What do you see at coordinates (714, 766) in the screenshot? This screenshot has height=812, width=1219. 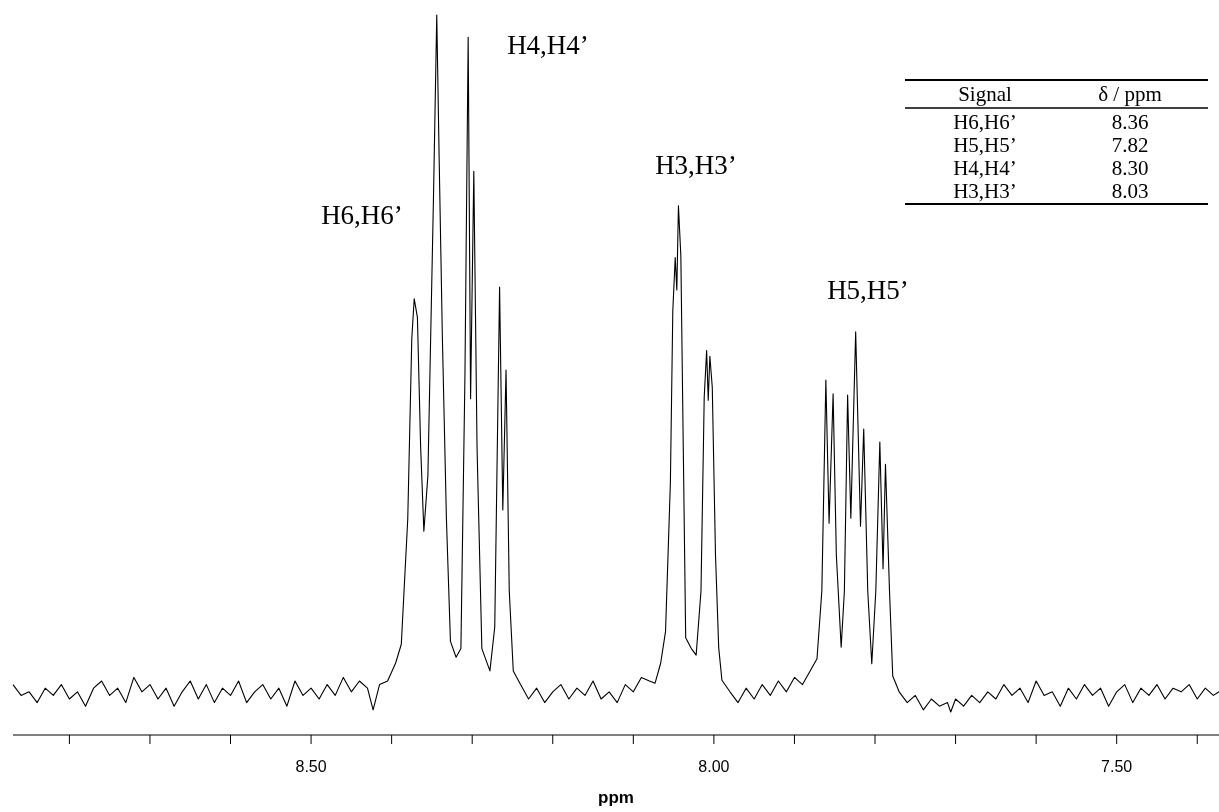 I see `x-tick-label: 8.00` at bounding box center [714, 766].